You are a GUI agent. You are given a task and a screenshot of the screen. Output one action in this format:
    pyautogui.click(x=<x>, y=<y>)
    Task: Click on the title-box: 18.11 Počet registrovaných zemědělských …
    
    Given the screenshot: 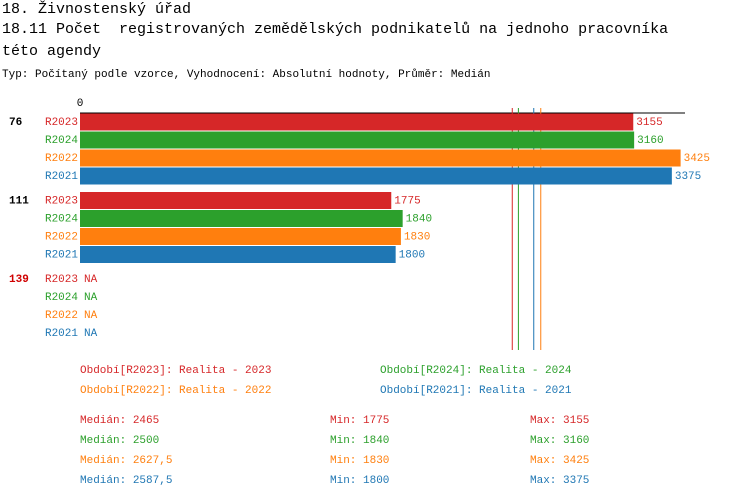 What is the action you would take?
    pyautogui.click(x=344, y=40)
    